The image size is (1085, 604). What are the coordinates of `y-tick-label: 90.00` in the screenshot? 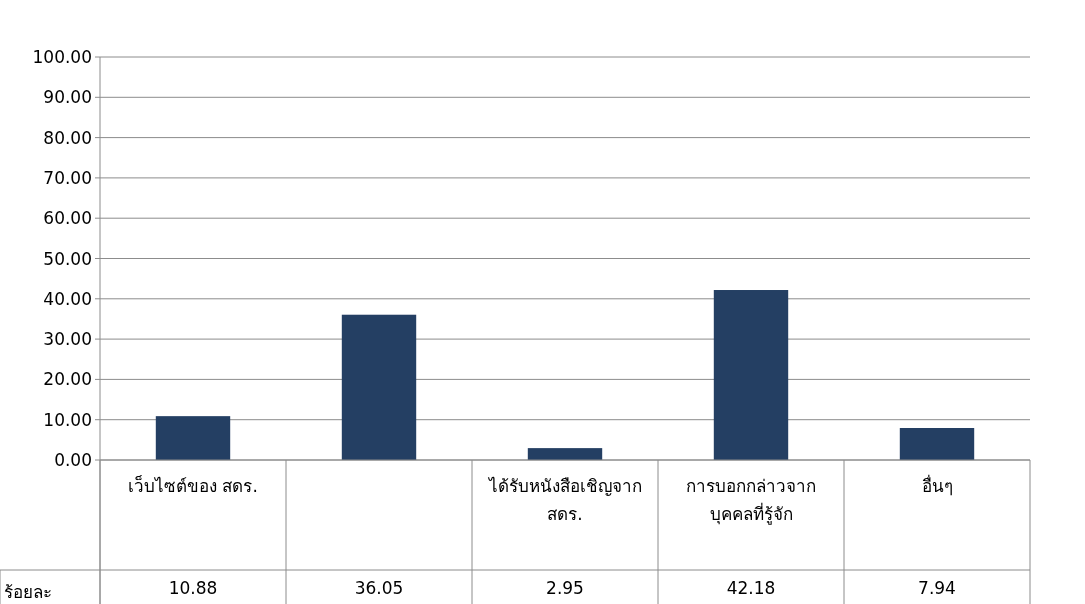 It's located at (67, 97).